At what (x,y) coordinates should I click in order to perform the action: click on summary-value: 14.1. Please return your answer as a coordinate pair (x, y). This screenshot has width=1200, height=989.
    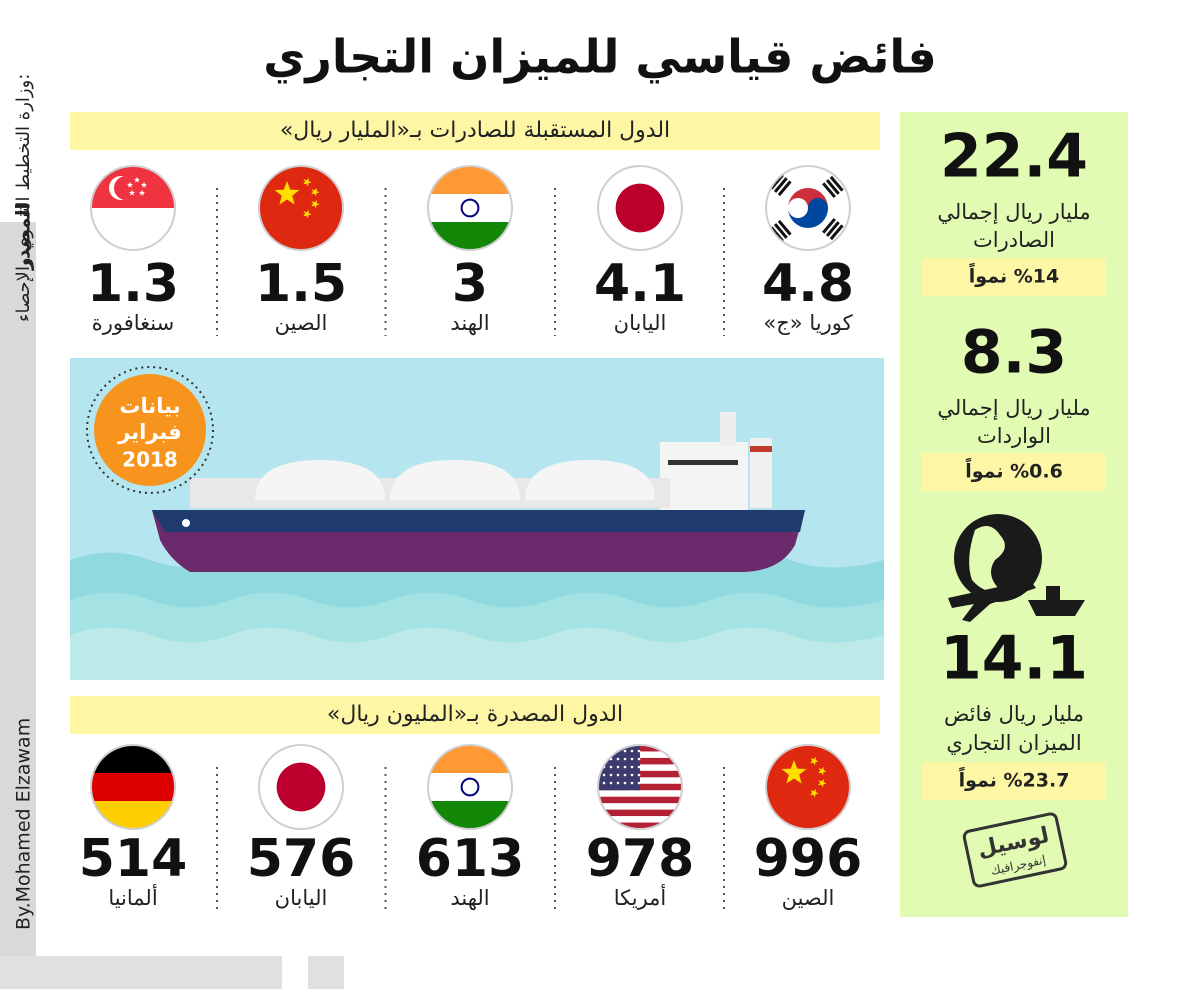
    Looking at the image, I should click on (1014, 659).